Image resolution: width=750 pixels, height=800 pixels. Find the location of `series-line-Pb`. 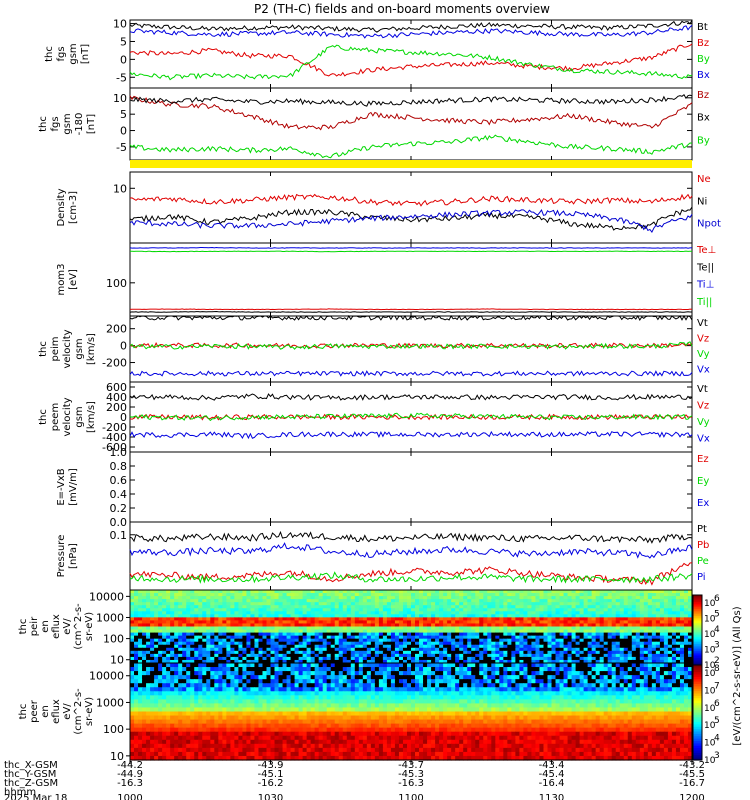

series-line-Pb is located at coordinates (411, 574).